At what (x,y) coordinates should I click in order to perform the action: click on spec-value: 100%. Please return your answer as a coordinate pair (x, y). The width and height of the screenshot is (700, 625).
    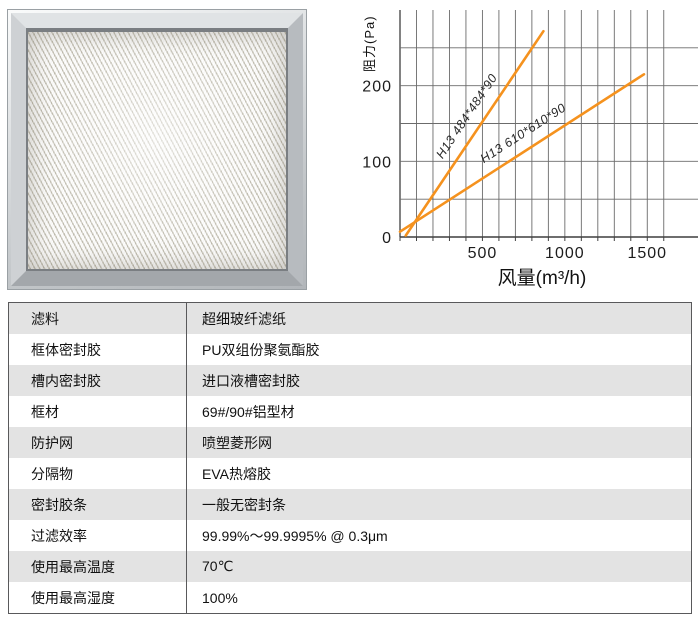
    Looking at the image, I should click on (220, 597).